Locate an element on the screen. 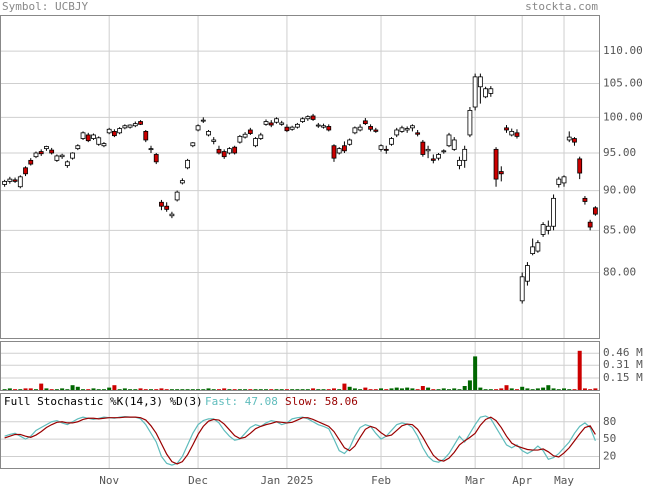  y-tick-label: 95.00 is located at coordinates (619, 152).